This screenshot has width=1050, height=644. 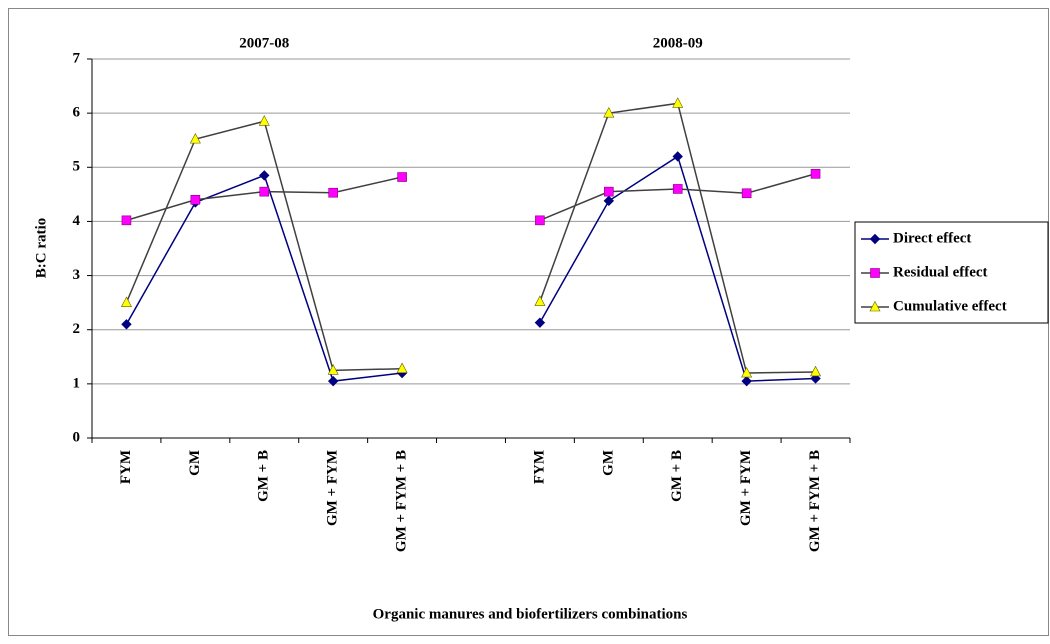 What do you see at coordinates (678, 43) in the screenshot?
I see `annotation: 2008-09` at bounding box center [678, 43].